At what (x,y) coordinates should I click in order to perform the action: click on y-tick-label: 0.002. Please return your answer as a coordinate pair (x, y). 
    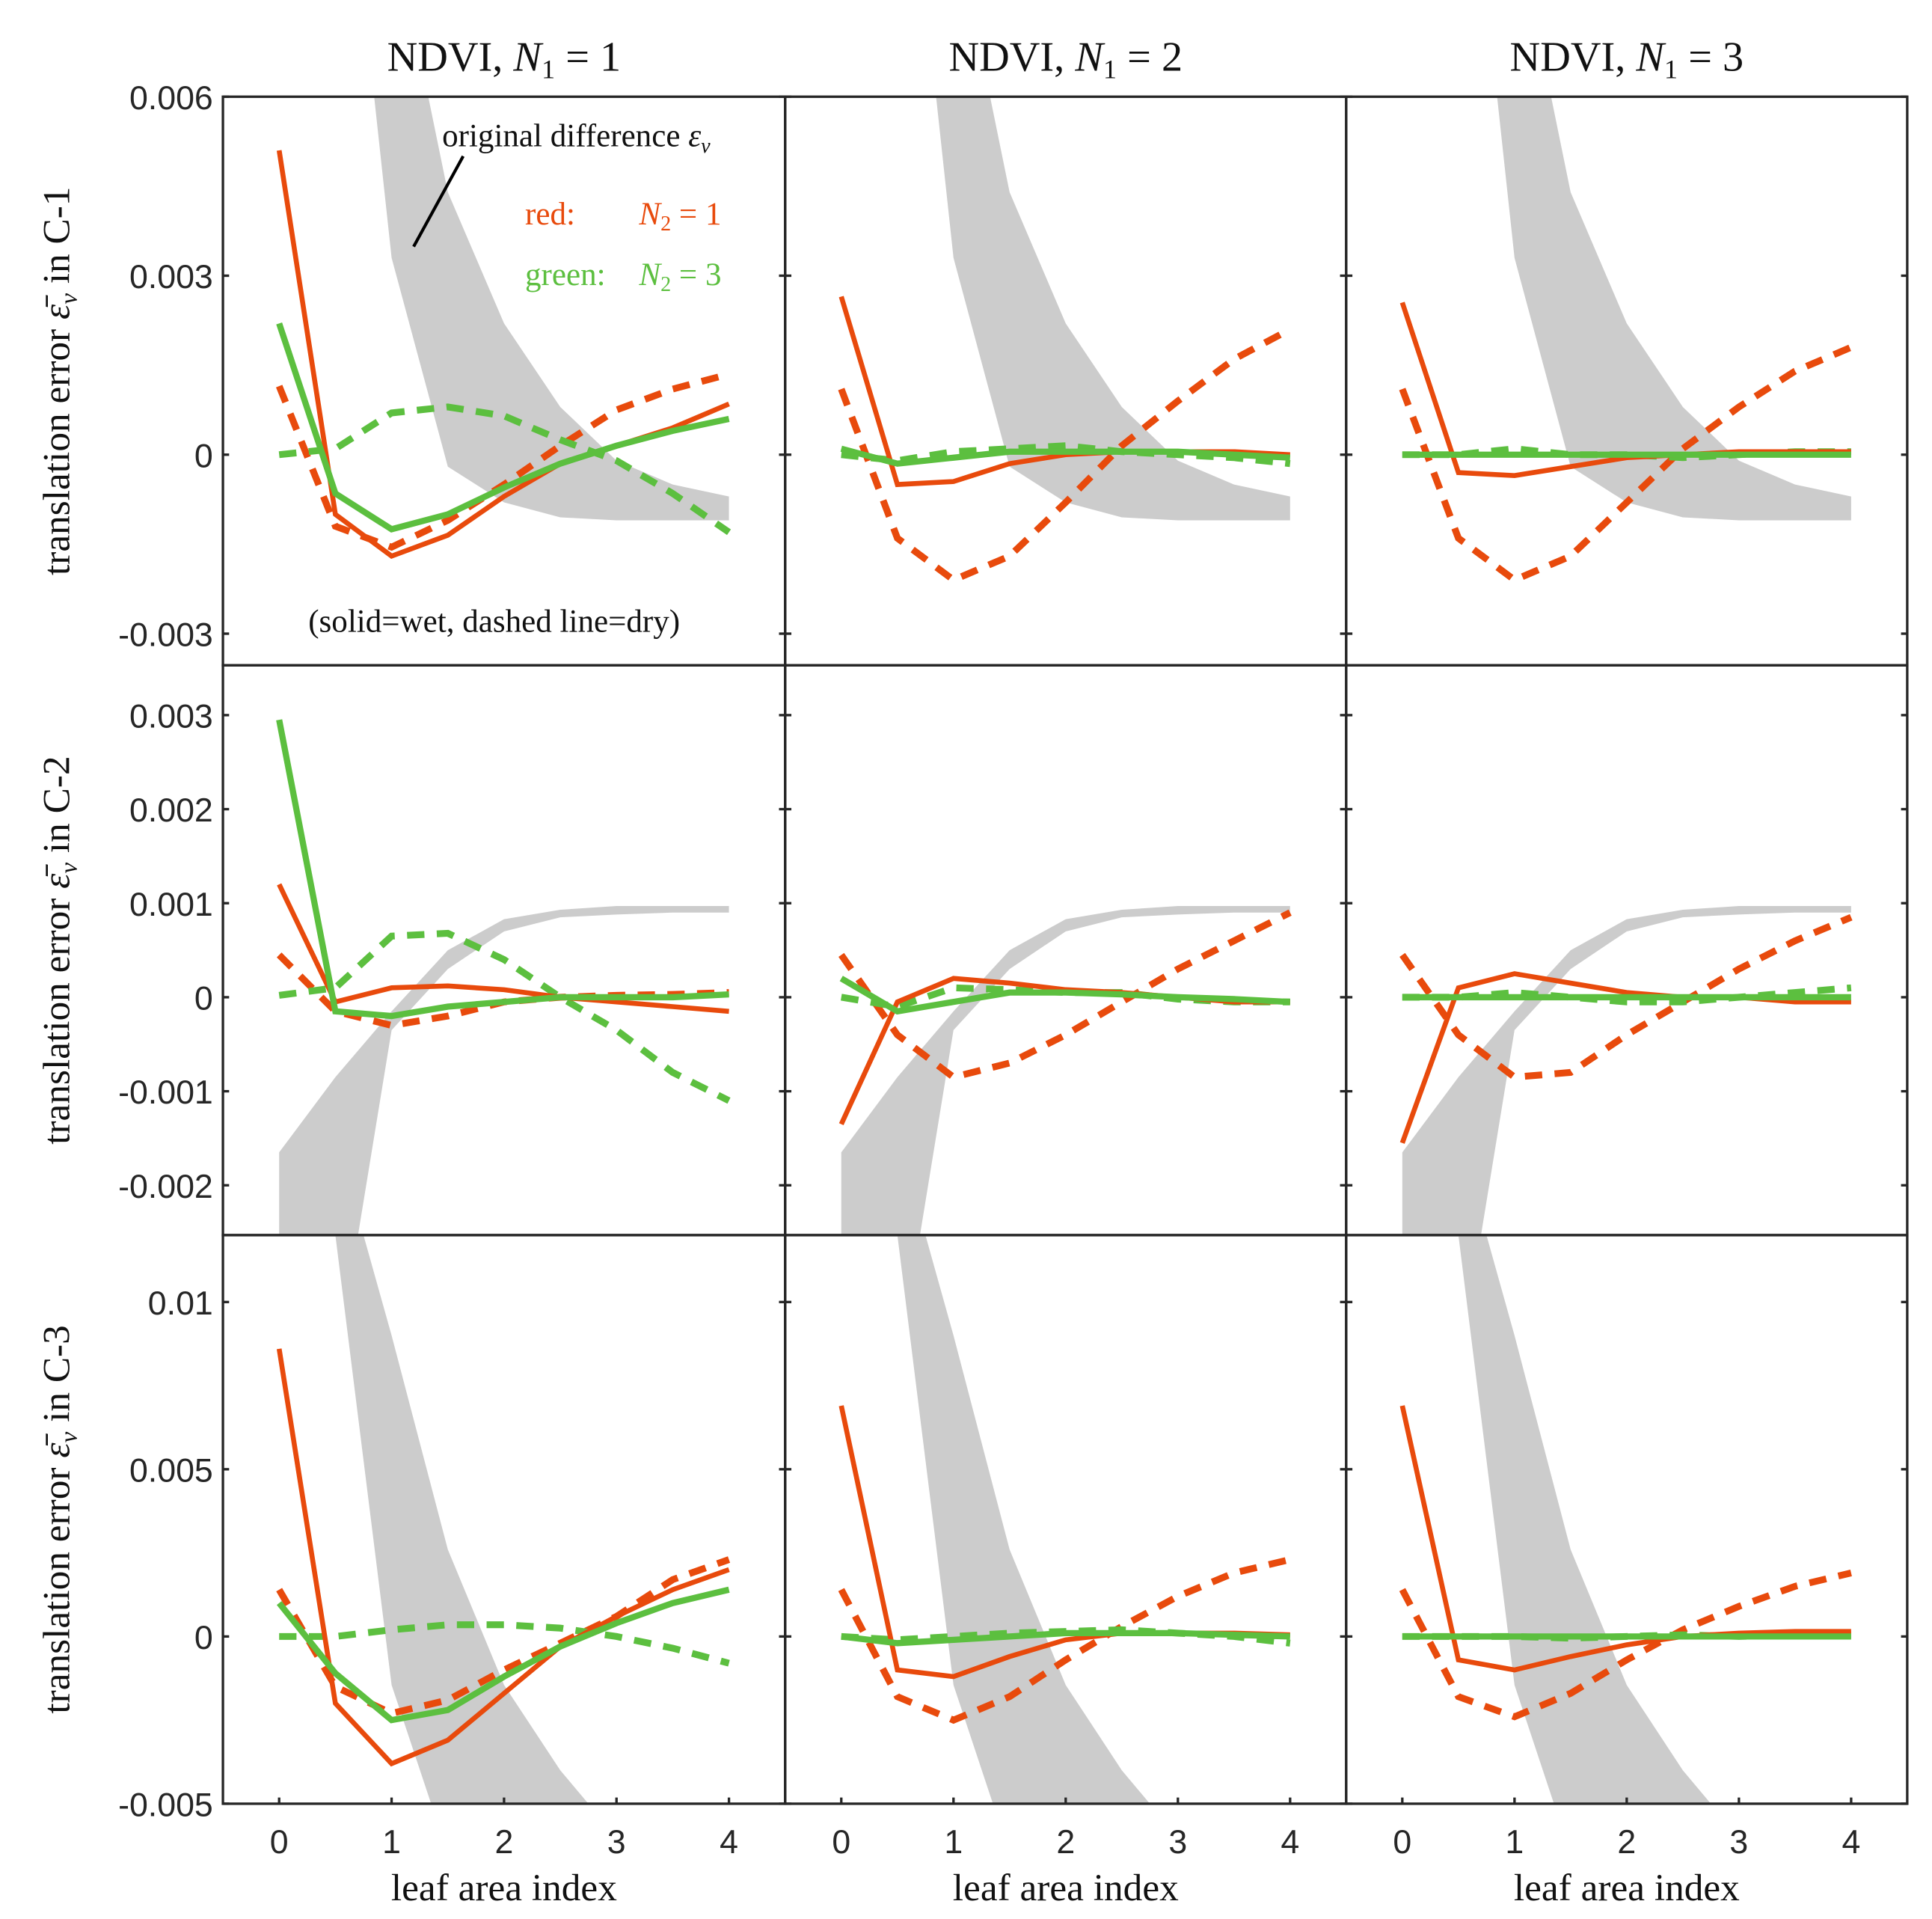
    Looking at the image, I should click on (171, 810).